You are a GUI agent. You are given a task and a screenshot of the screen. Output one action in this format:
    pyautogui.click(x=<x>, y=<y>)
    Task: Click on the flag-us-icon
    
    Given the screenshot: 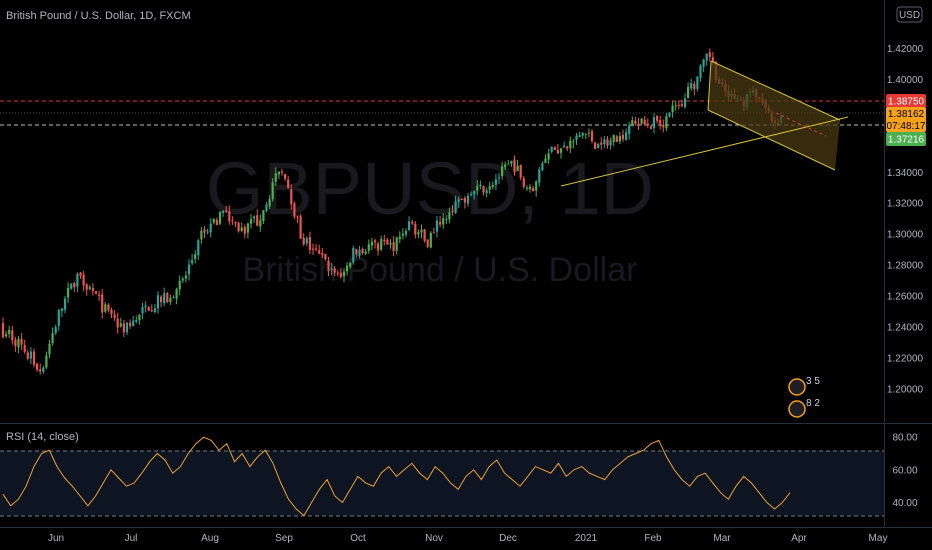 What is the action you would take?
    pyautogui.click(x=797, y=387)
    